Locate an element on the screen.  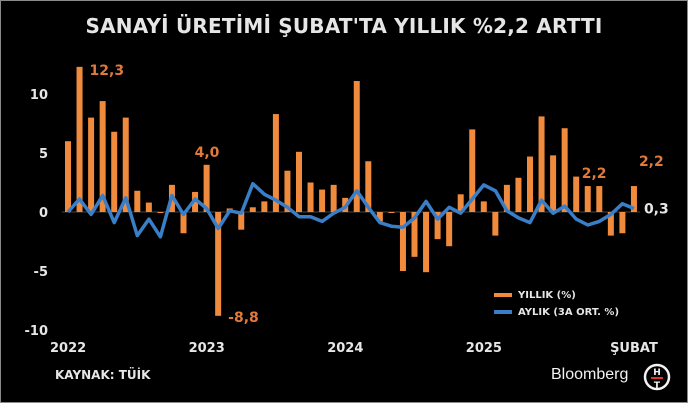
bloomberg-ht-logo-icon: H T is located at coordinates (657, 377).